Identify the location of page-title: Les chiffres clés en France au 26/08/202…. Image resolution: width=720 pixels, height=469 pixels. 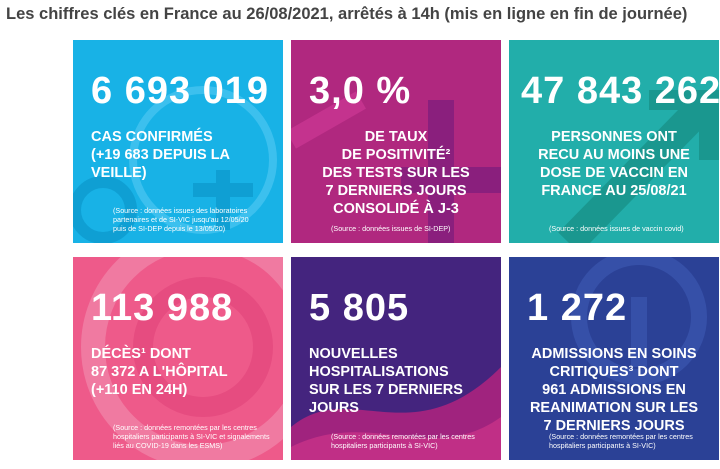
(347, 14).